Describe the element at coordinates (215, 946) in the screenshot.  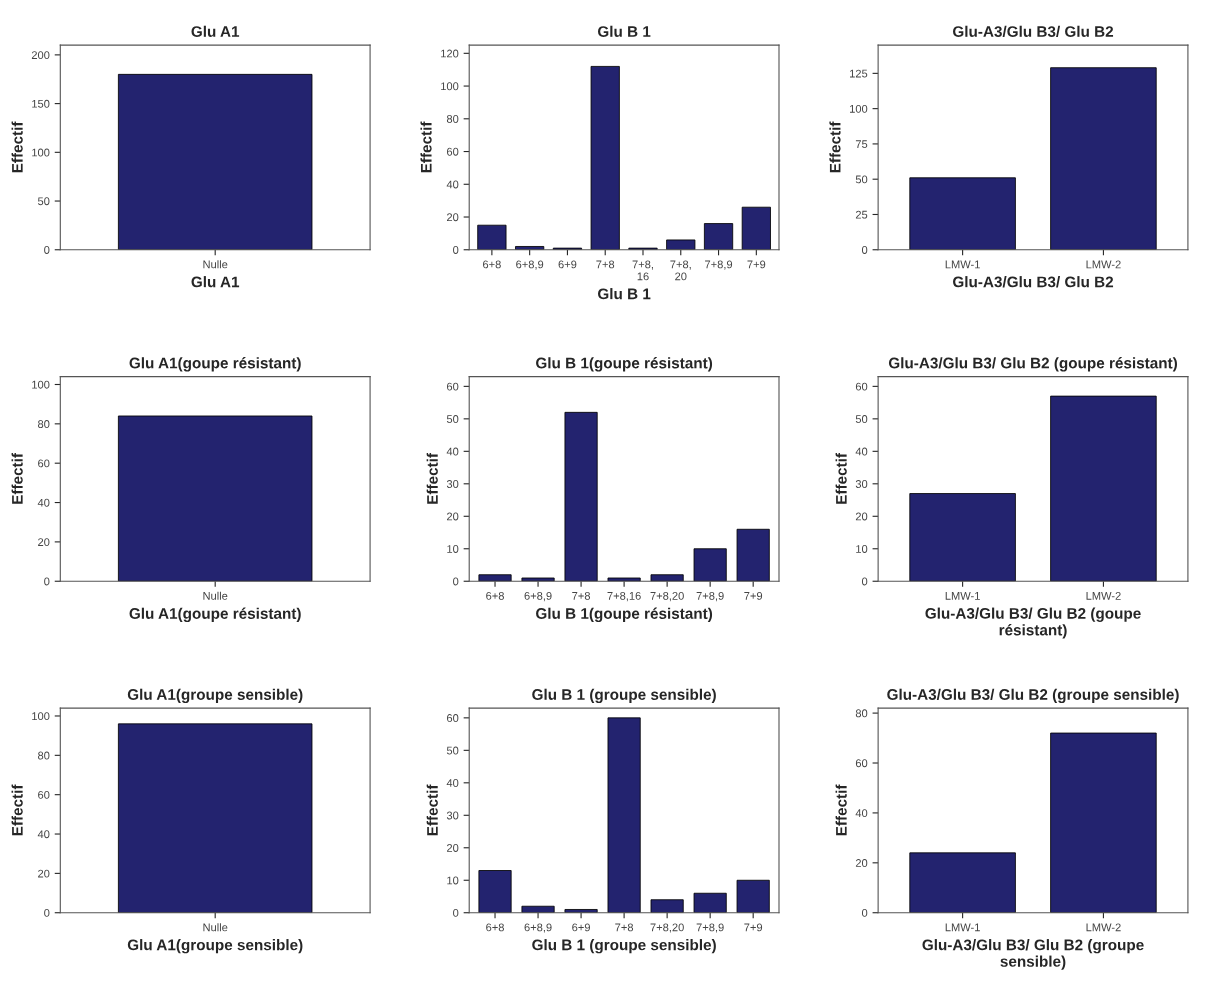
I see `x-axis-title: Glu A1(groupe sensible)` at that location.